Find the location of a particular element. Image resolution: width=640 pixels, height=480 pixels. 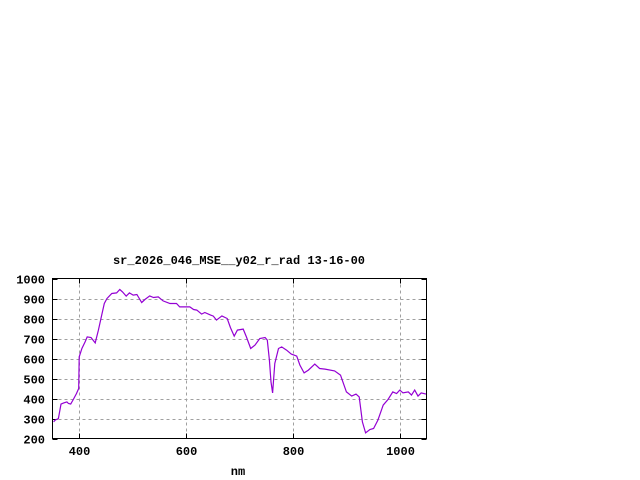

y-tick-label: 700 is located at coordinates (34, 341).